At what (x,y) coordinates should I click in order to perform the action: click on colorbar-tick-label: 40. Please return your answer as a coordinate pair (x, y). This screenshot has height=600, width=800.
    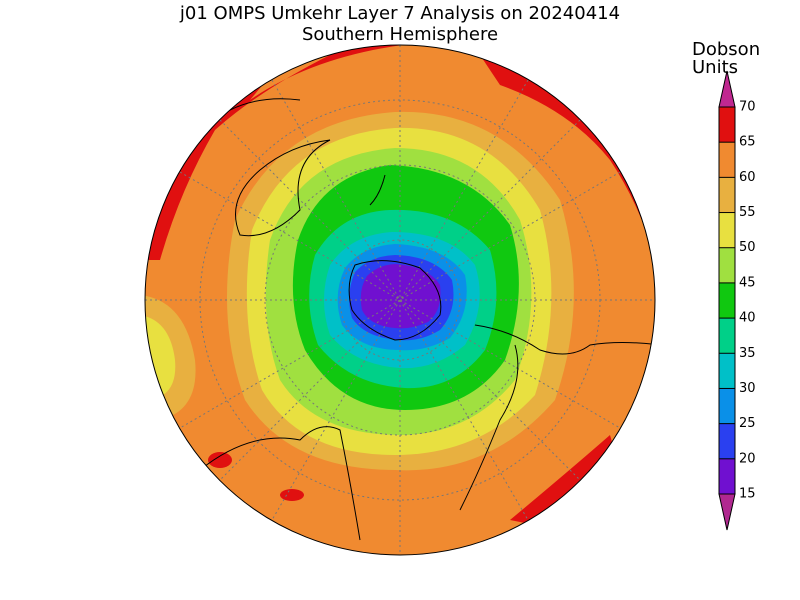
    Looking at the image, I should click on (747, 318).